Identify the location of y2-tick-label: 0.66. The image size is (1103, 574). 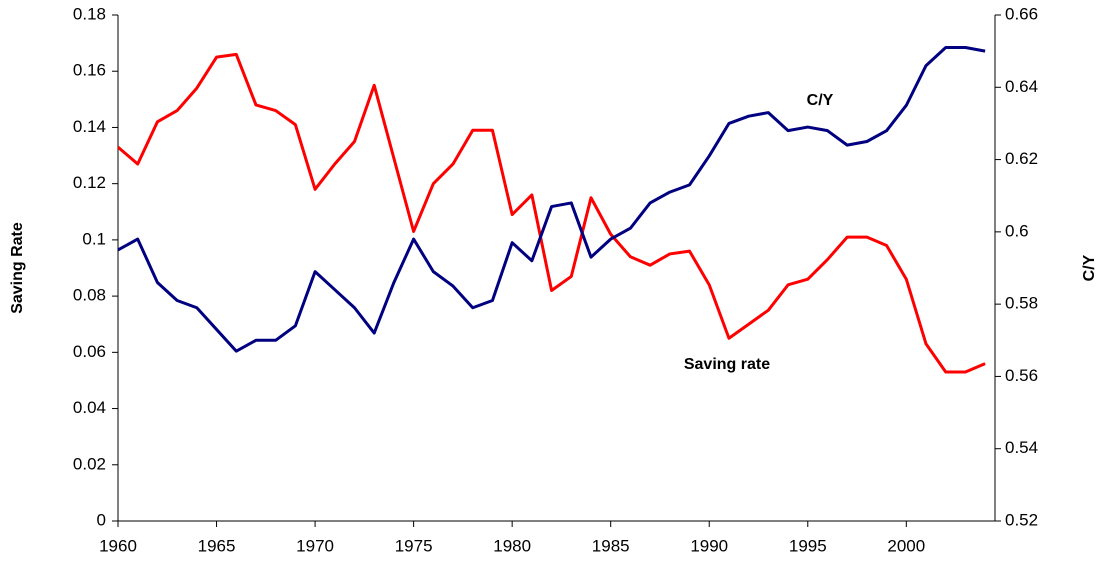
(1021, 13).